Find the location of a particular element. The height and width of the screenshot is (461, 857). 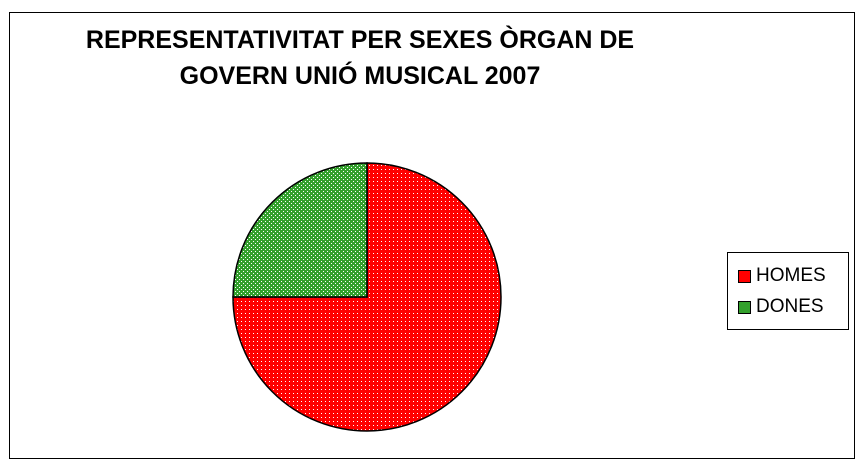

legend-swatch-dones is located at coordinates (744, 307).